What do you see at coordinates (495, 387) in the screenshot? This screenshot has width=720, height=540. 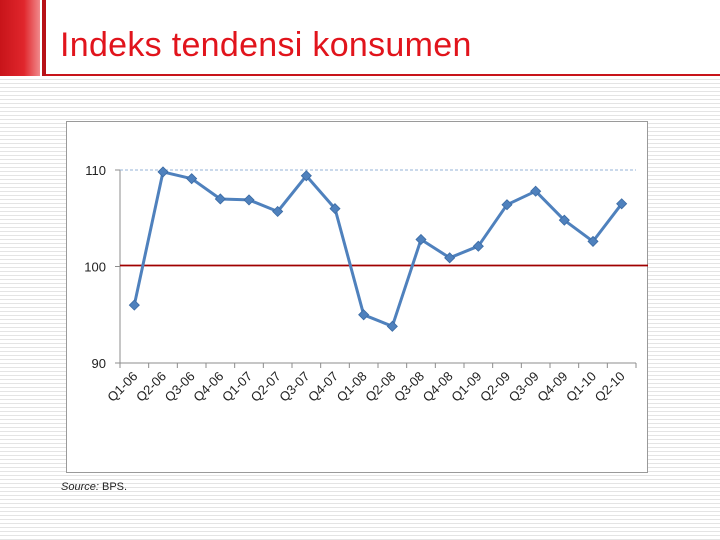 I see `x-tick-label: Q2-09` at bounding box center [495, 387].